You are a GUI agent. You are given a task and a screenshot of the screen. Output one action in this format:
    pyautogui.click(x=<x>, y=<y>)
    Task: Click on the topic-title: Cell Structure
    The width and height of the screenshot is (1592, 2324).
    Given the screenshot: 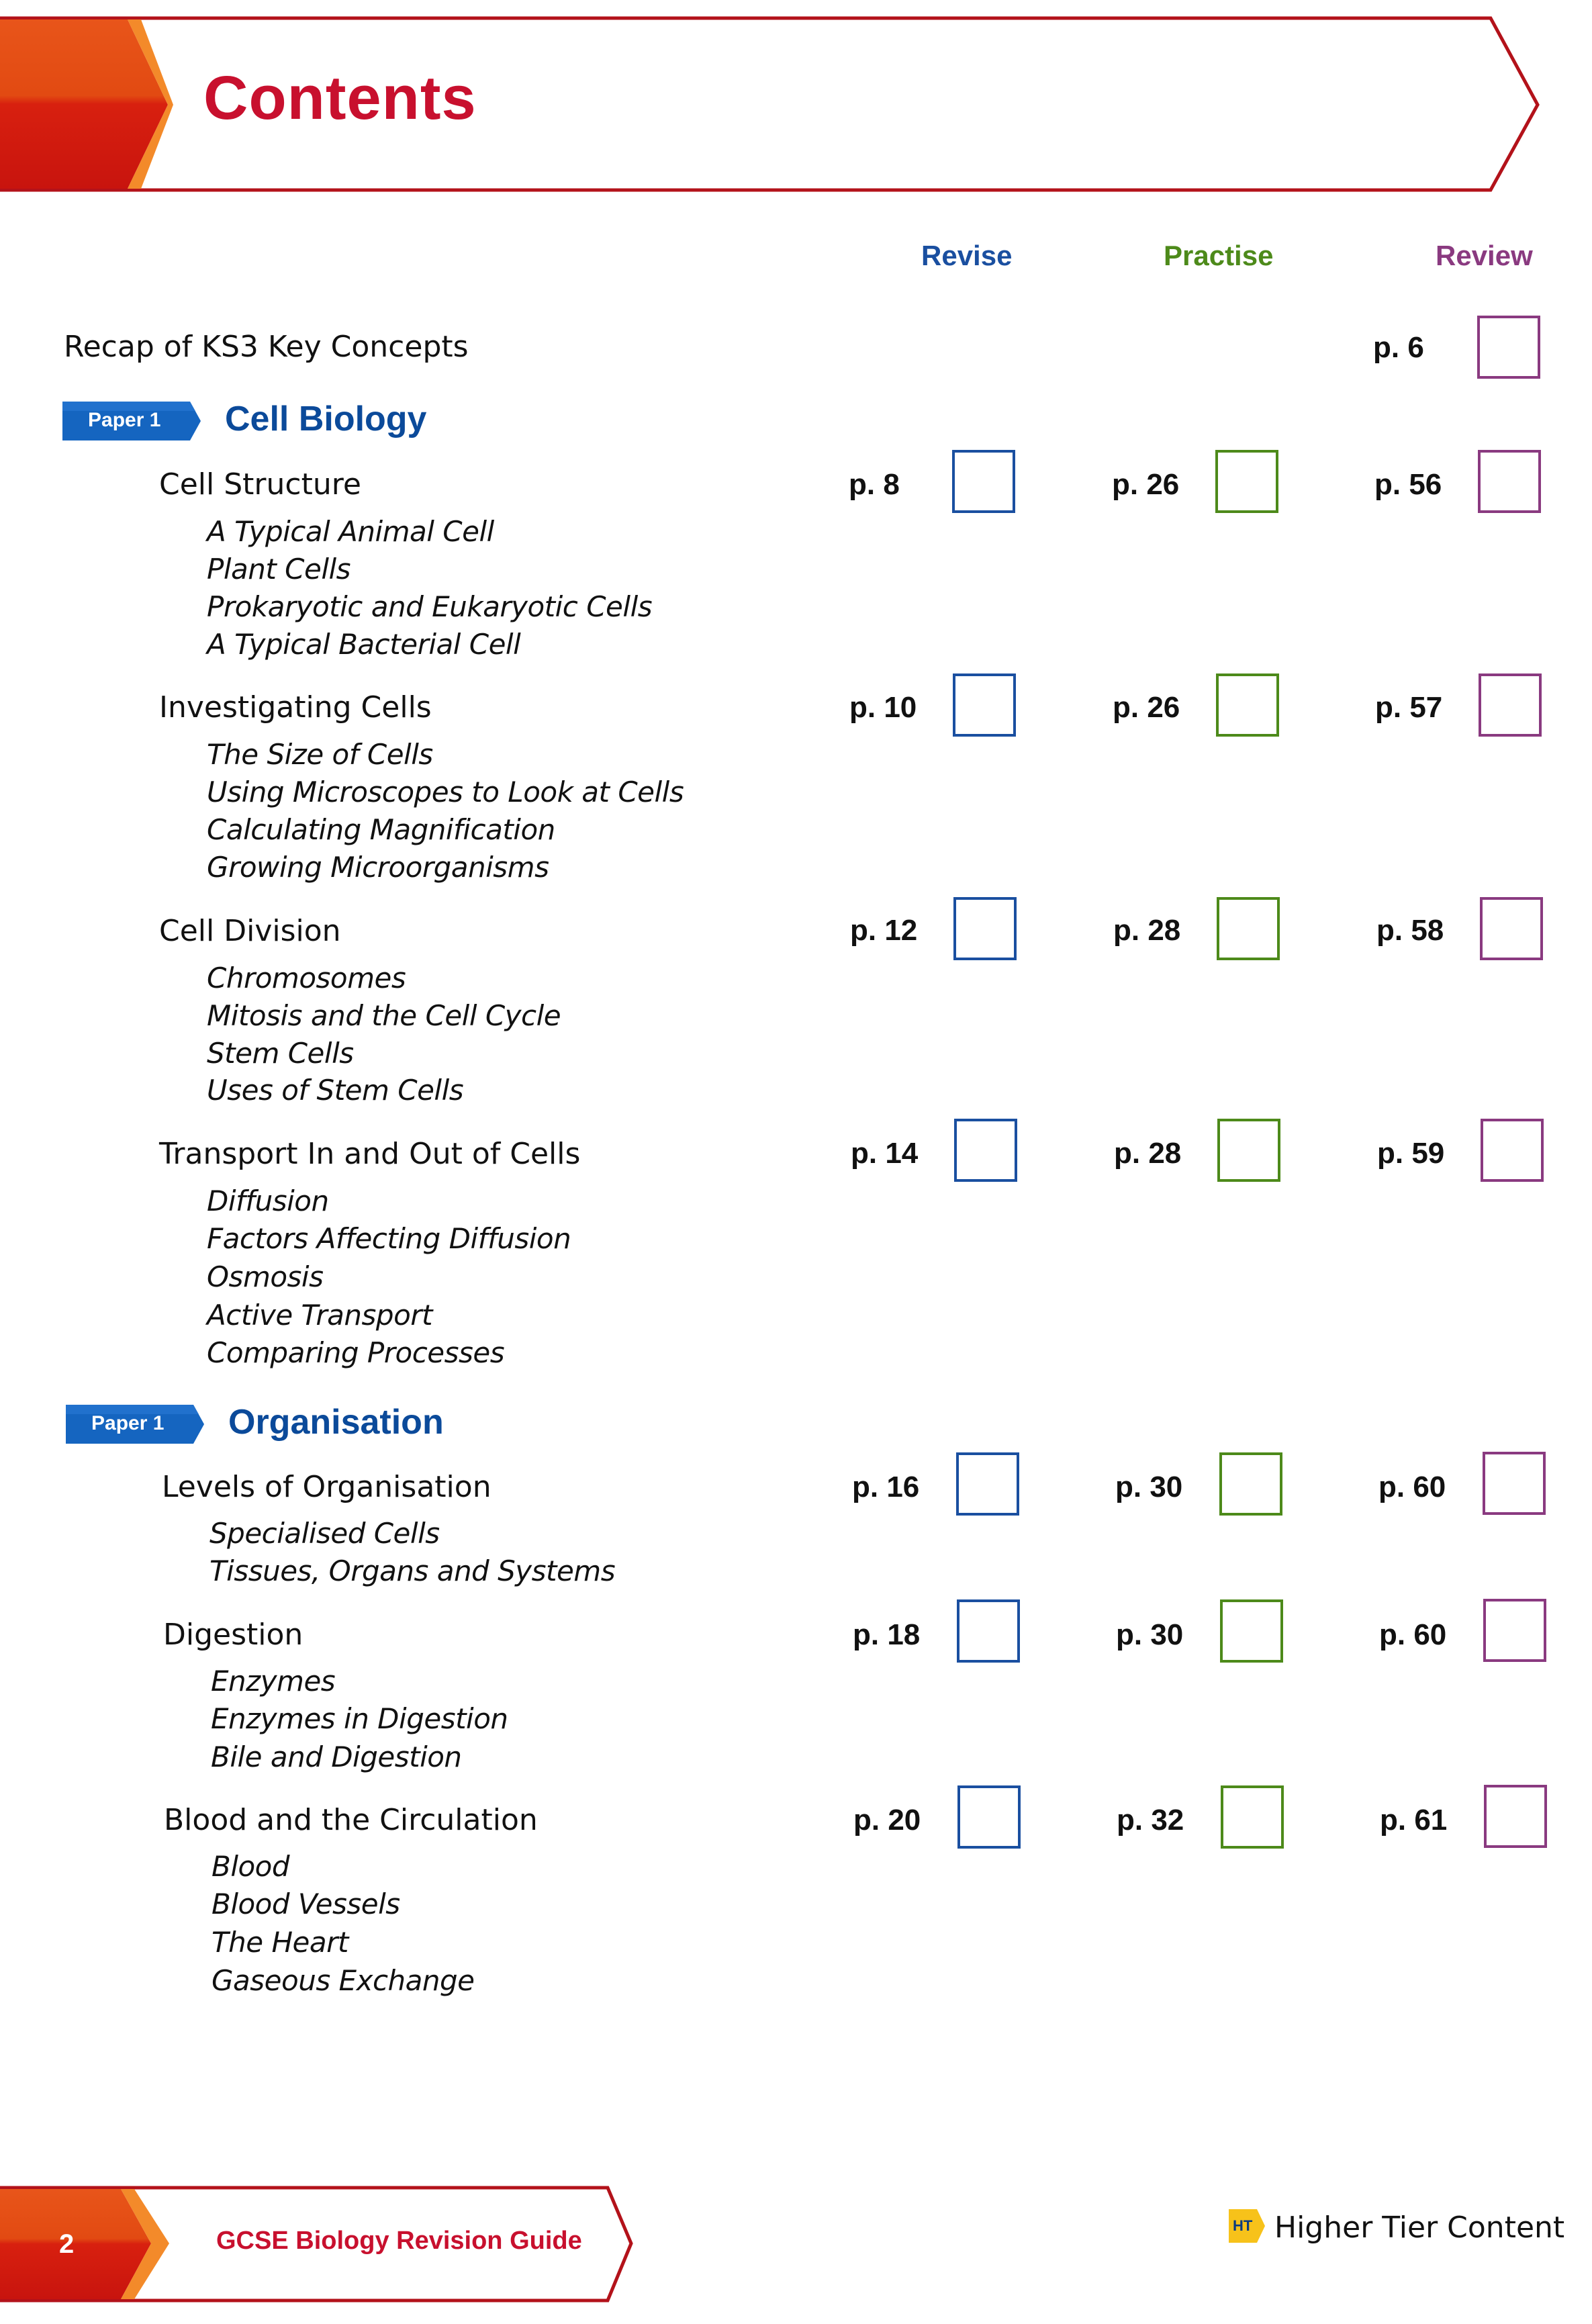 What is the action you would take?
    pyautogui.click(x=260, y=484)
    